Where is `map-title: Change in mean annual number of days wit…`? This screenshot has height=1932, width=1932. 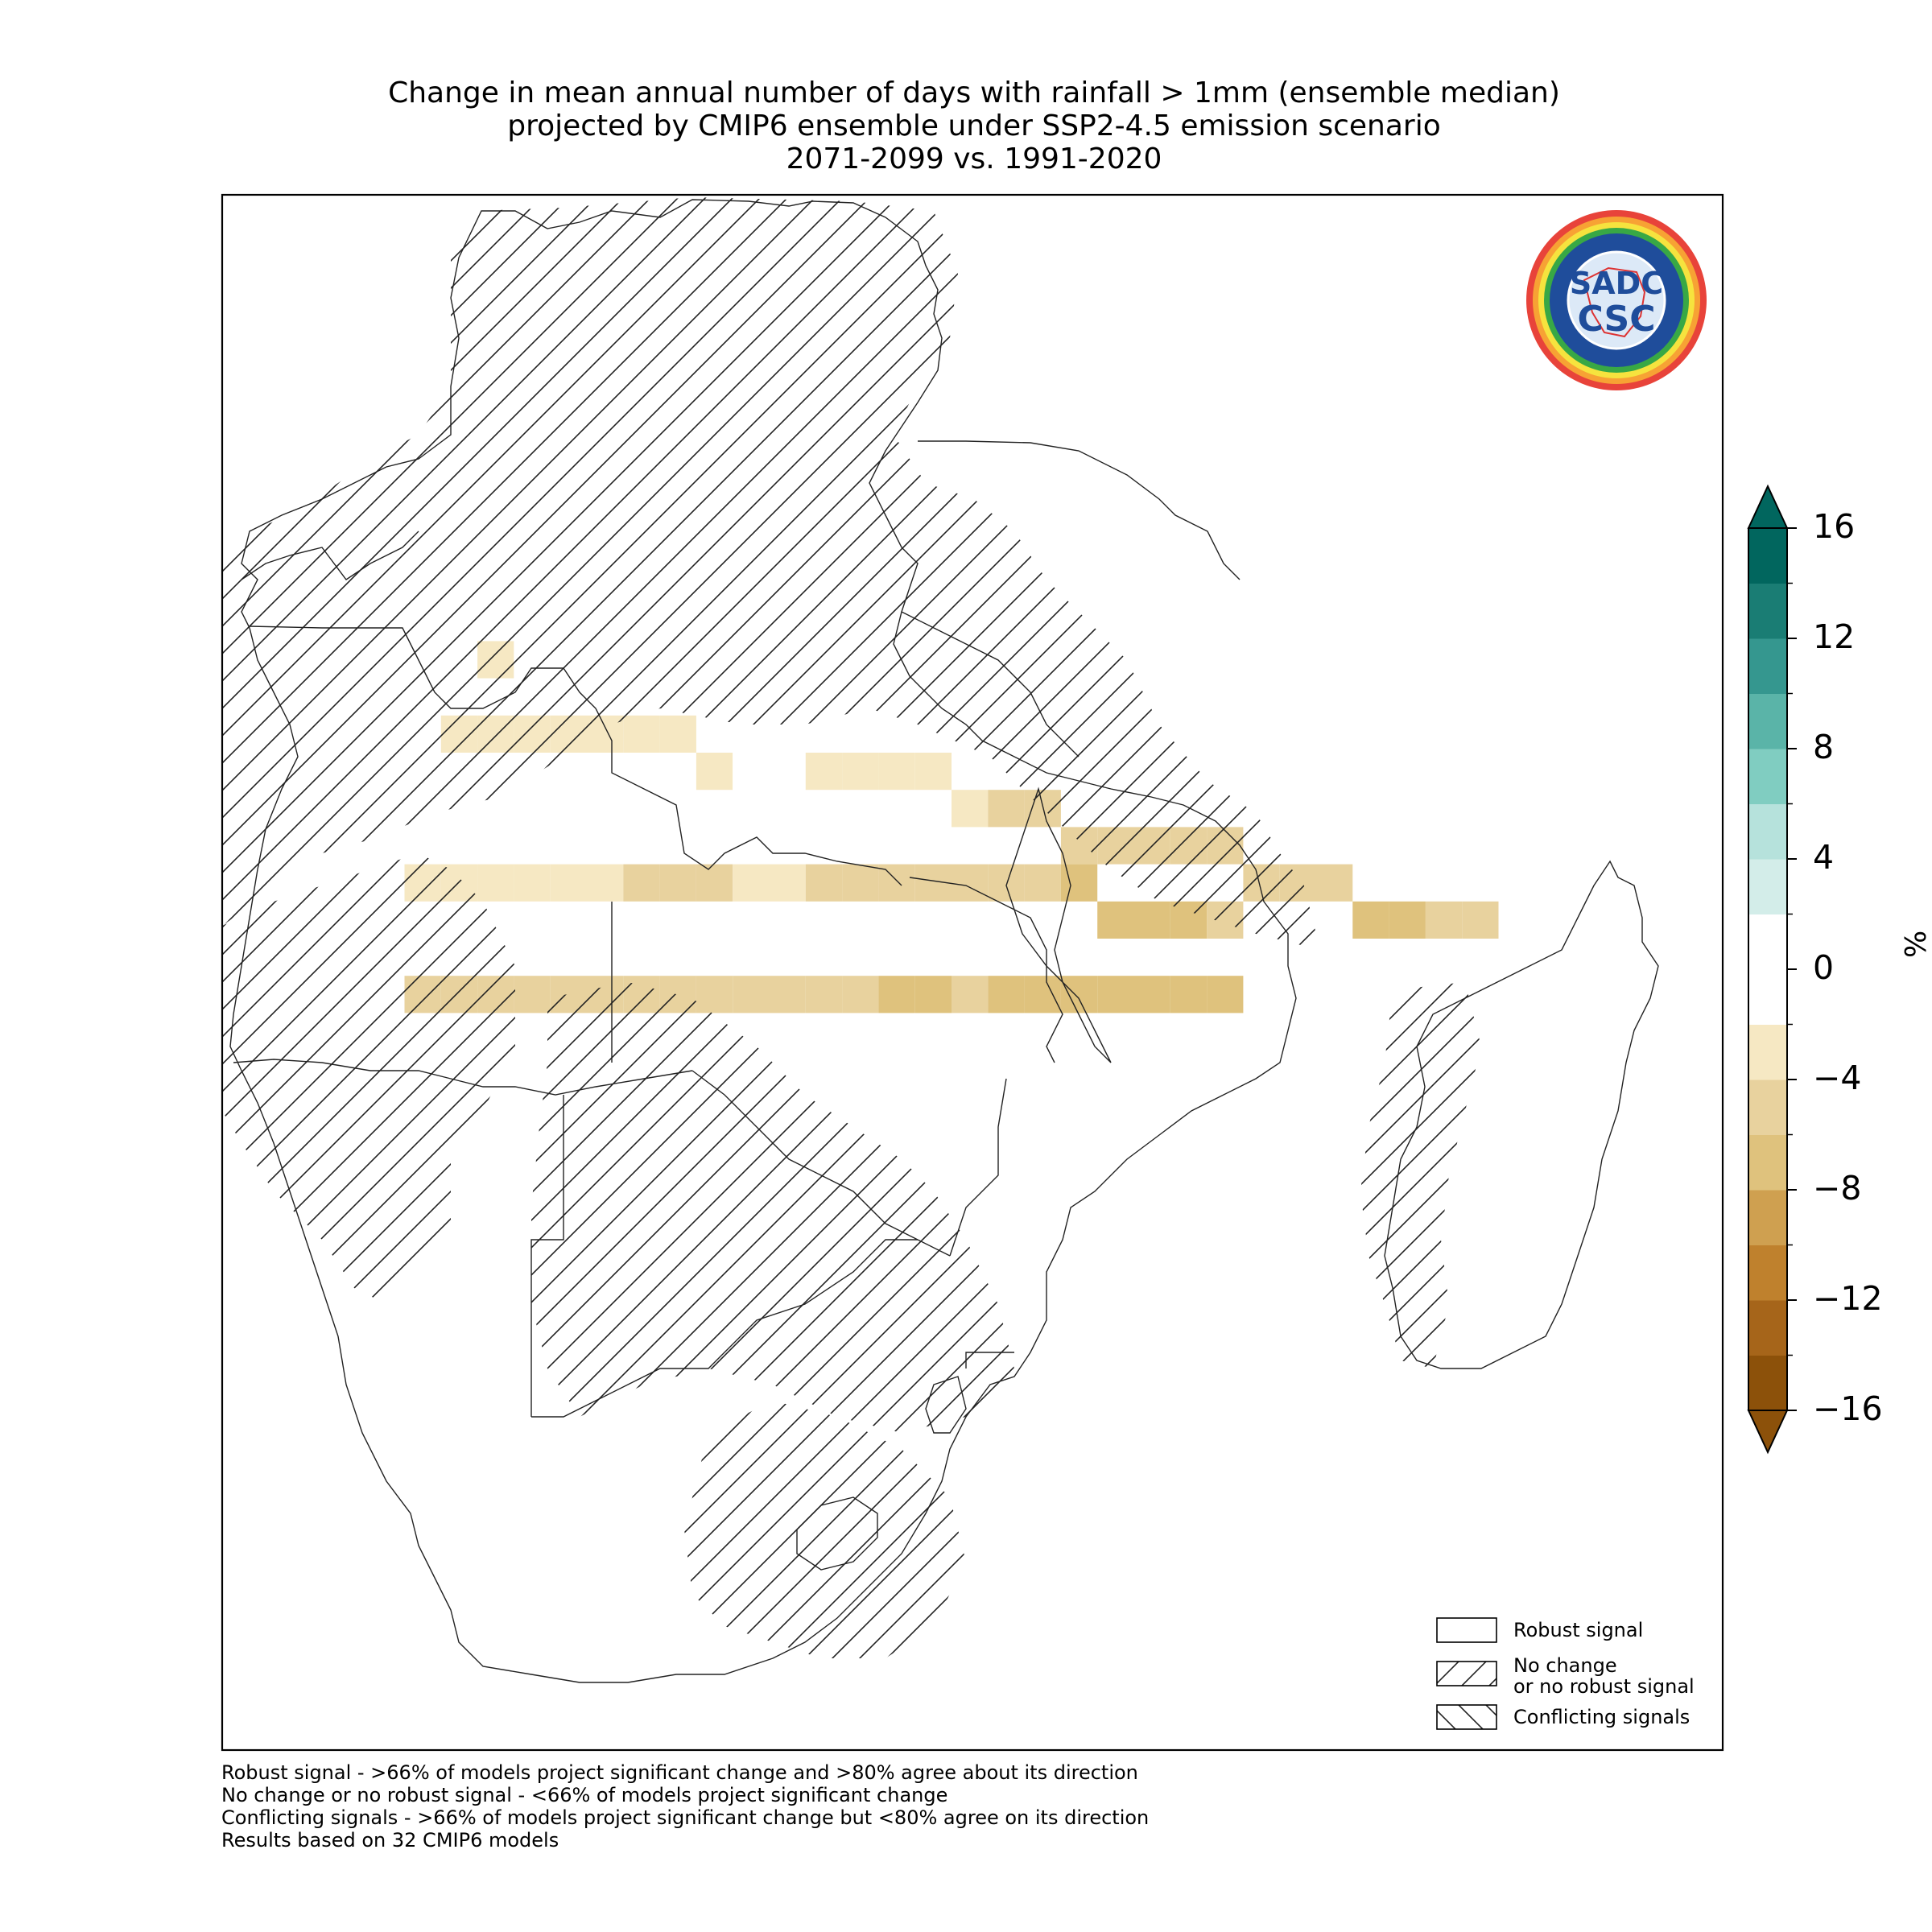
map-title: Change in mean annual number of days wit… is located at coordinates (974, 126).